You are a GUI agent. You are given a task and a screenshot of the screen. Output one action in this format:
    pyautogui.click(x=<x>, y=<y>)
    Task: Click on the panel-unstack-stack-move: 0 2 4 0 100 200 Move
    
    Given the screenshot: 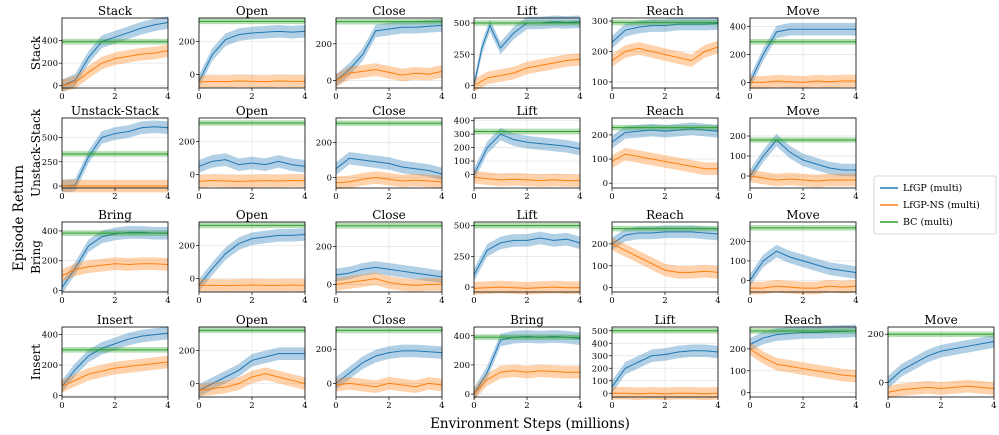 What is the action you would take?
    pyautogui.click(x=794, y=153)
    